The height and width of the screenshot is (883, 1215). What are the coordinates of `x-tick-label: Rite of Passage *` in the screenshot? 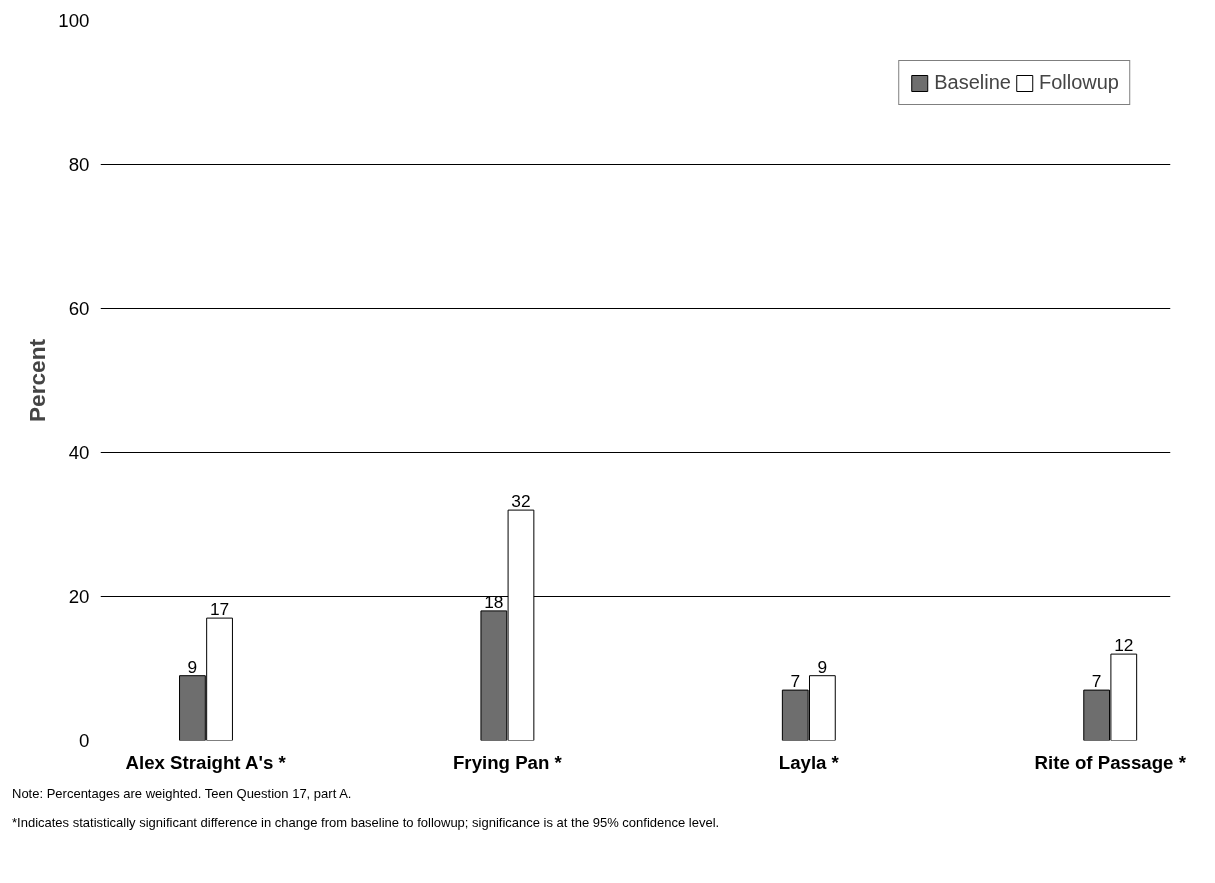 It's located at (1110, 762).